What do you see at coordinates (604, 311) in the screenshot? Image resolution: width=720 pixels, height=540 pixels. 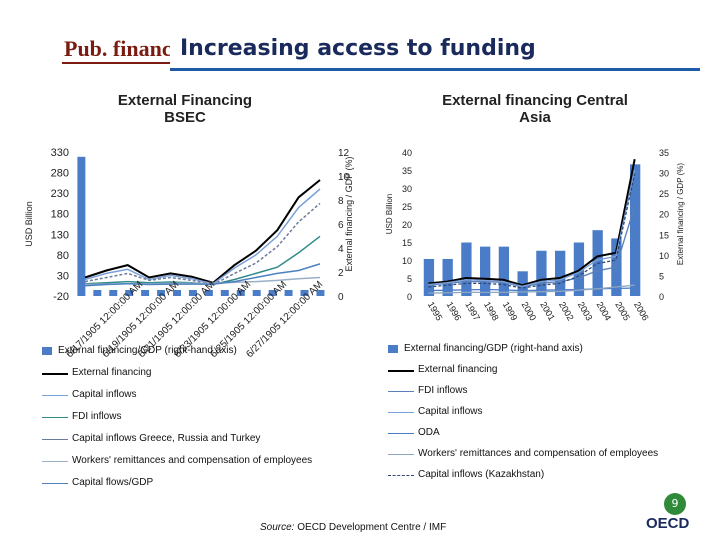 I see `x-tick-label: 2004` at bounding box center [604, 311].